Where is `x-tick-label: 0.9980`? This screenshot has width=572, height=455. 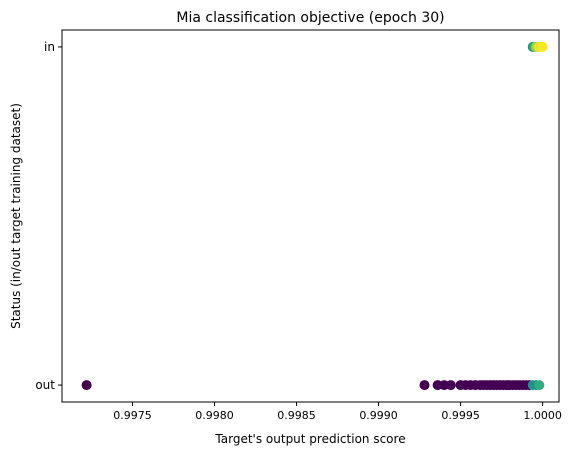
x-tick-label: 0.9980 is located at coordinates (214, 415).